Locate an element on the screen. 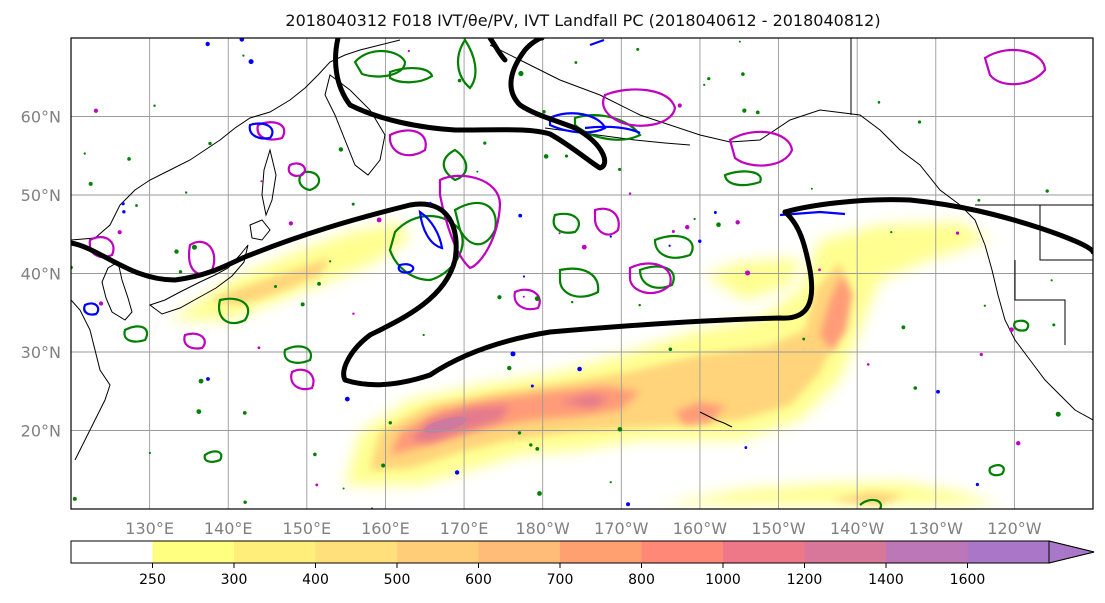 The height and width of the screenshot is (603, 1105). lon-tick-label: 170°W is located at coordinates (621, 528).